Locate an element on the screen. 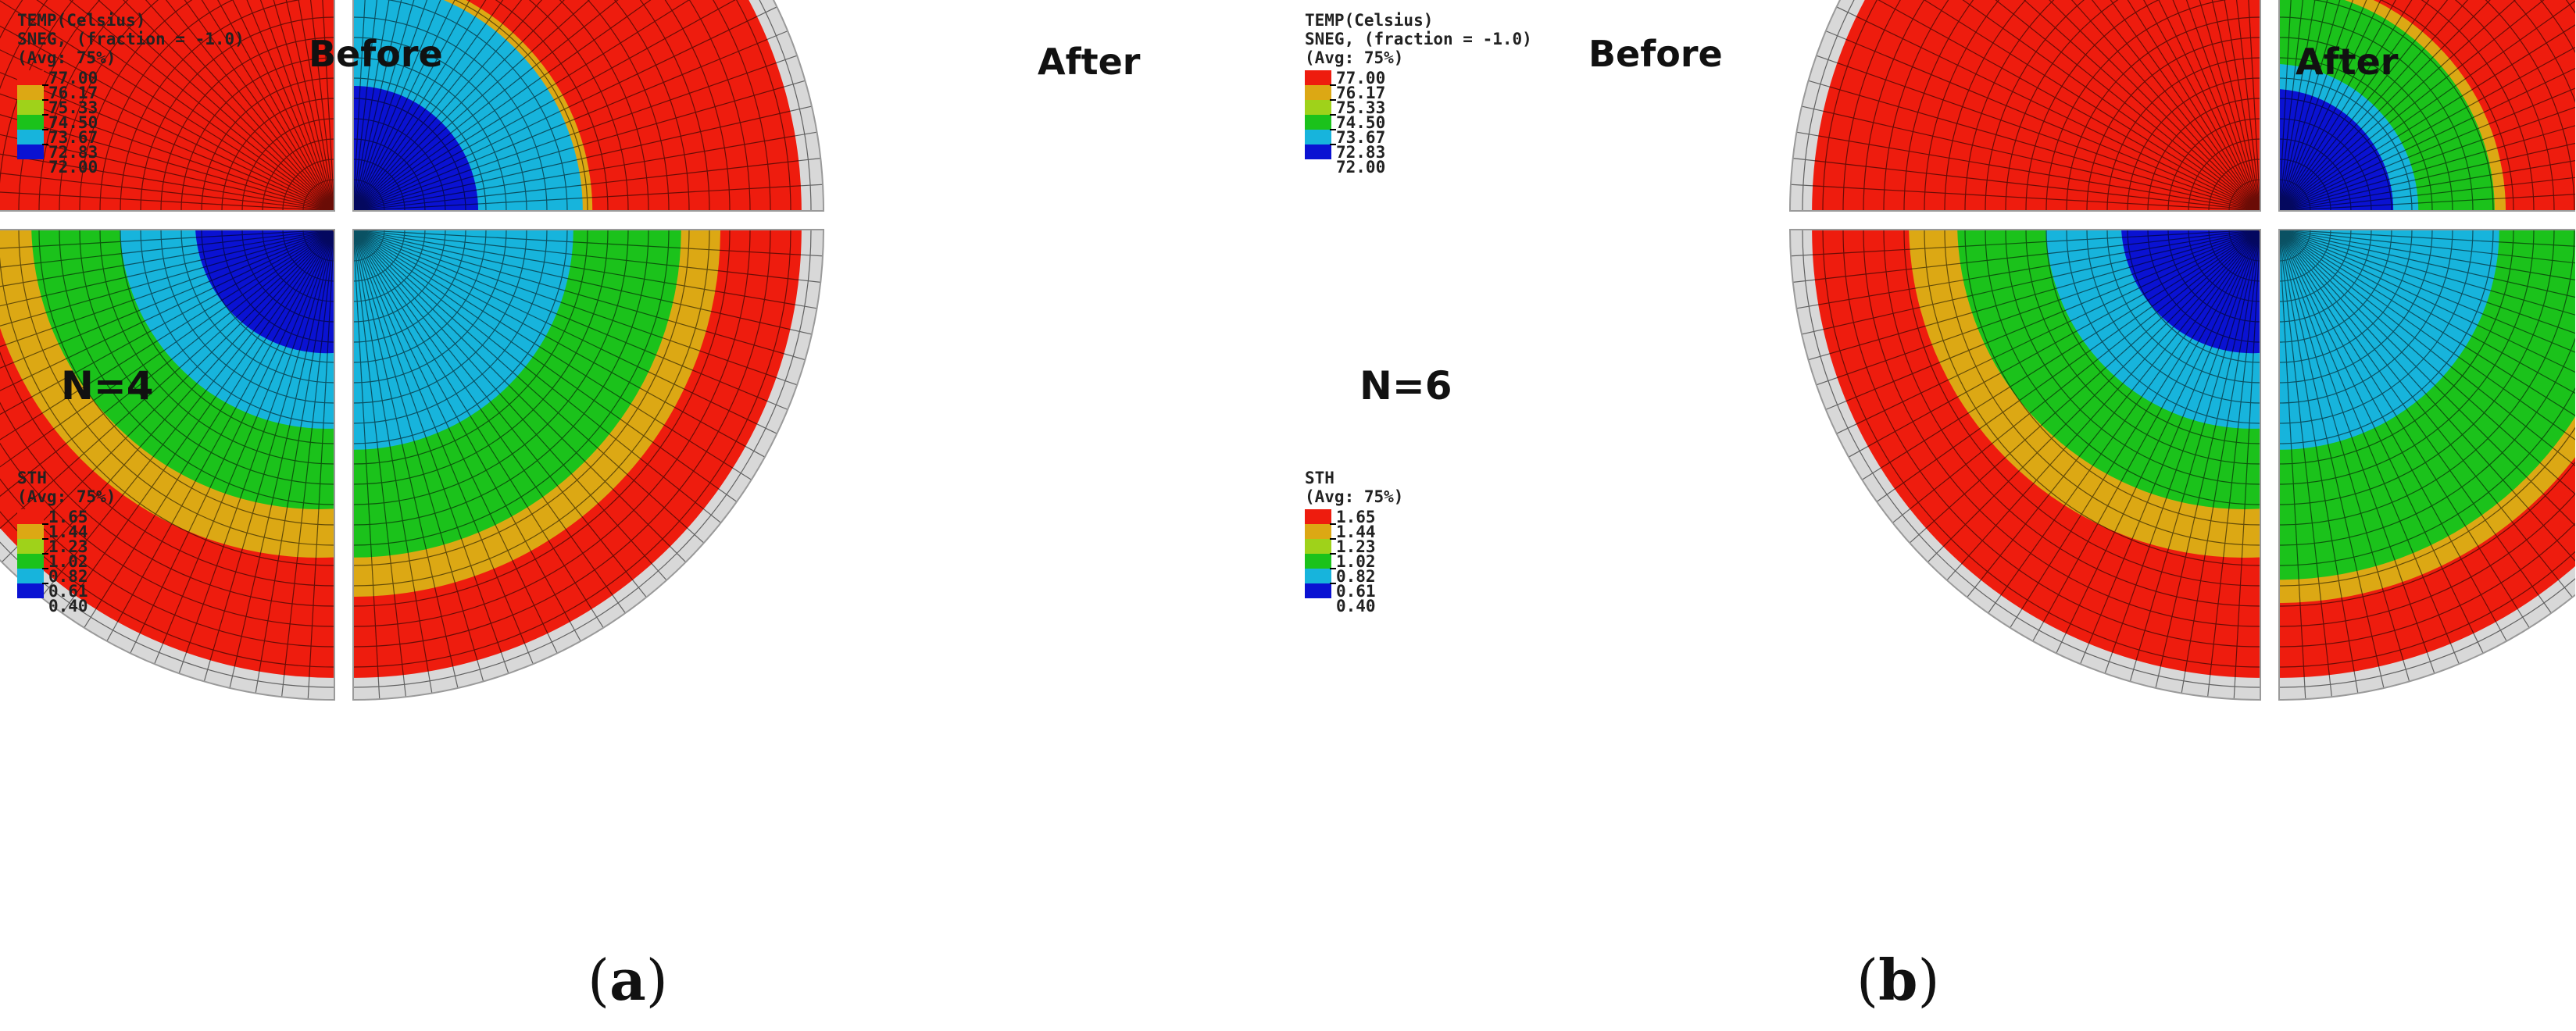 The image size is (2576, 1031). legend-value: 72.83 is located at coordinates (1361, 152).